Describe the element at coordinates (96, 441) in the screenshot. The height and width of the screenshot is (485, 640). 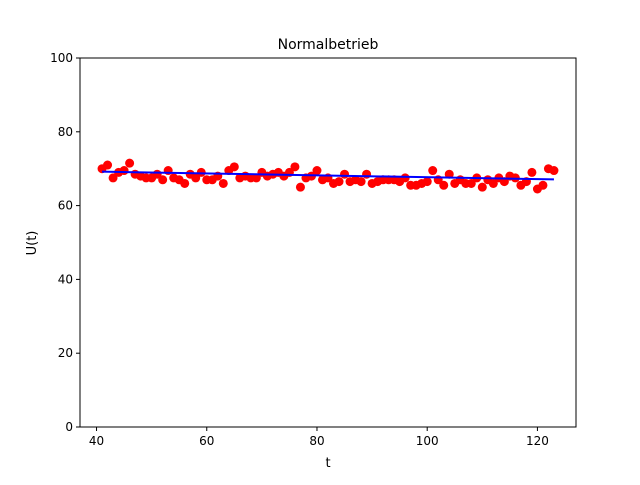
I see `x-tick-label: 40` at that location.